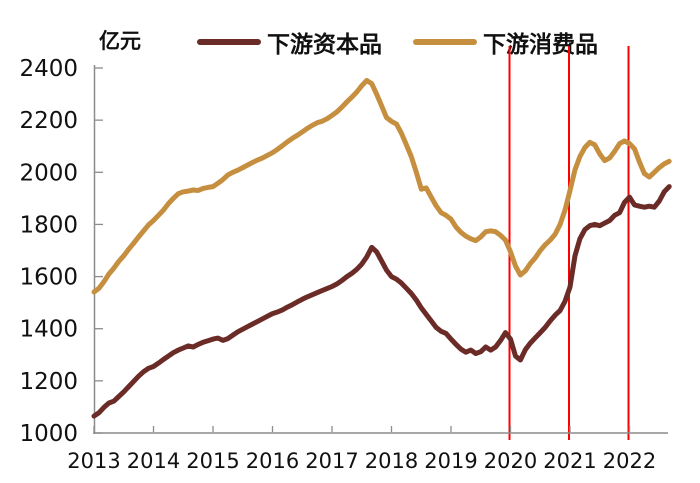  Describe the element at coordinates (331, 461) in the screenshot. I see `svg-text: 2017` at that location.